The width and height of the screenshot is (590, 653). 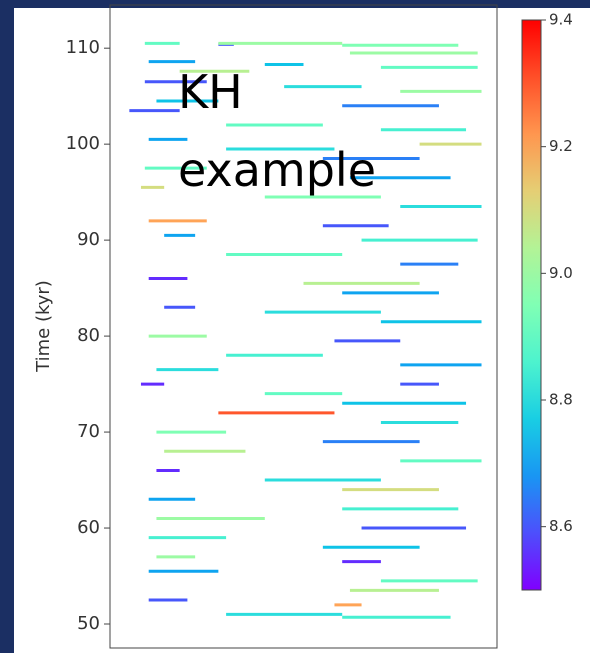 What do you see at coordinates (531, 305) in the screenshot?
I see `colorbar` at bounding box center [531, 305].